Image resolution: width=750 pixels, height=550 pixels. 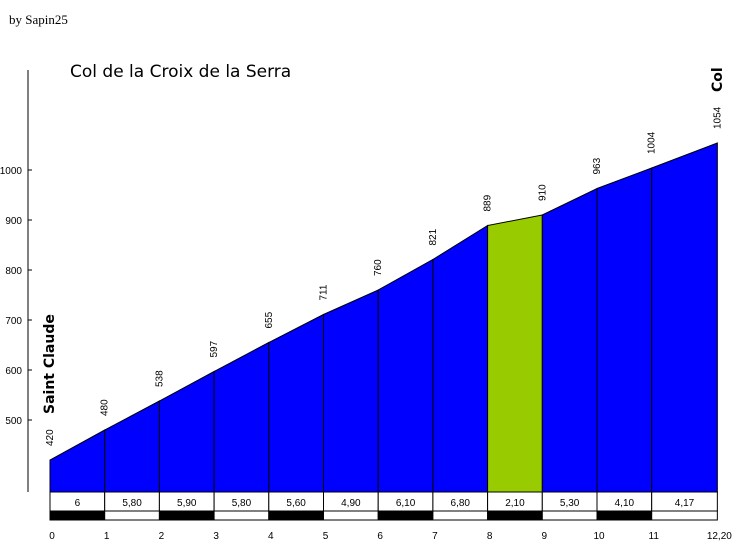 What do you see at coordinates (433, 236) in the screenshot?
I see `elevation-label: 821` at bounding box center [433, 236].